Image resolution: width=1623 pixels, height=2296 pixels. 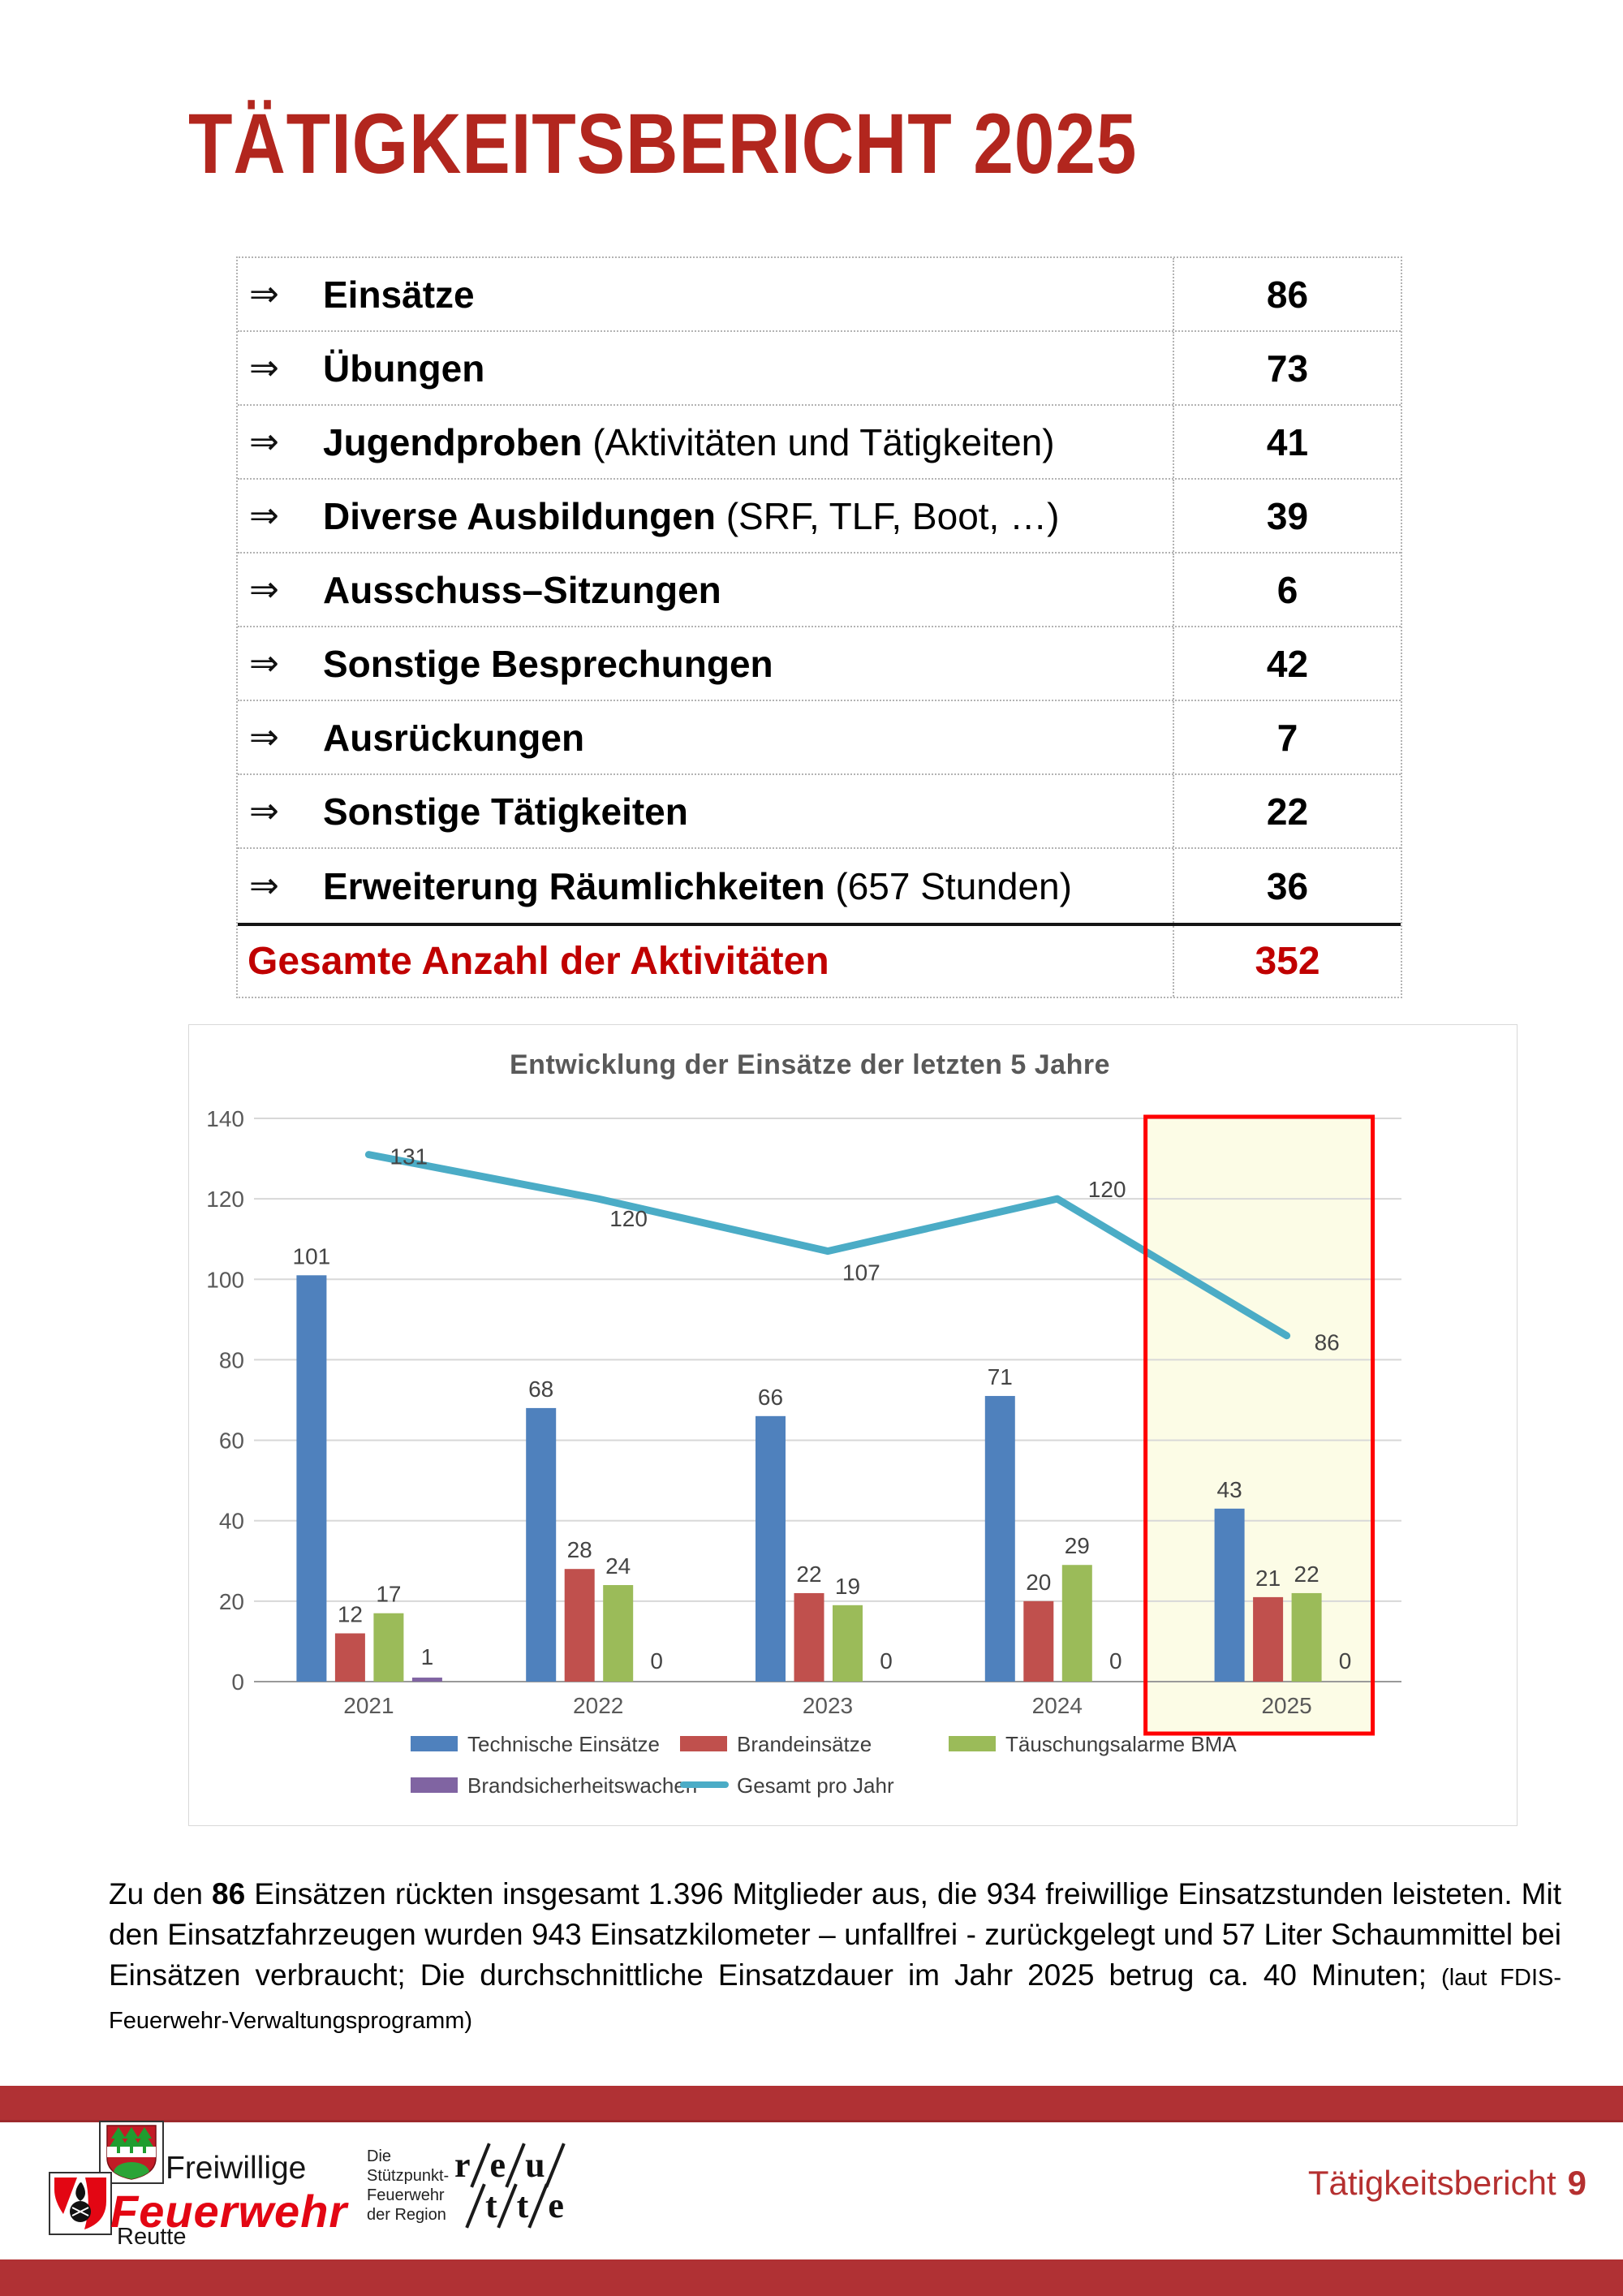 I want to click on bar-value-label: 29, so click(x=1077, y=1546).